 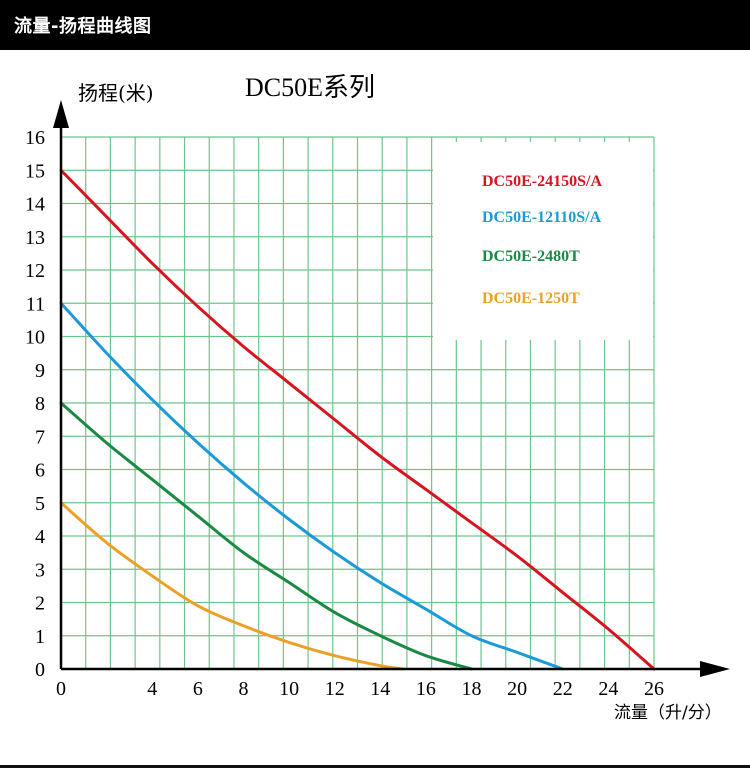 I want to click on x-tick-label: 8, so click(x=243, y=689).